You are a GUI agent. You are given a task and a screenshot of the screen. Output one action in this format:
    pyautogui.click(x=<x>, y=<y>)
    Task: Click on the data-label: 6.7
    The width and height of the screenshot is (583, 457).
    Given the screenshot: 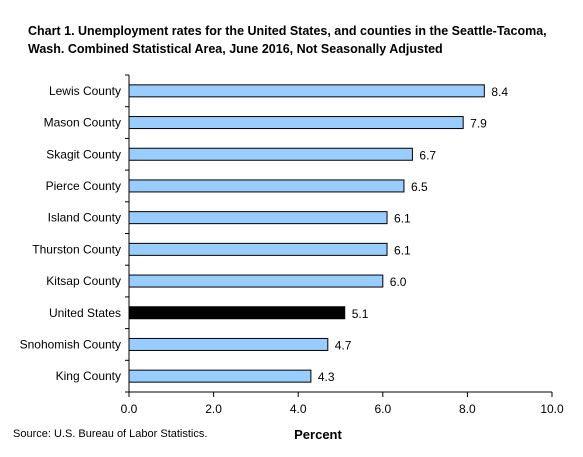 What is the action you would take?
    pyautogui.click(x=427, y=155)
    